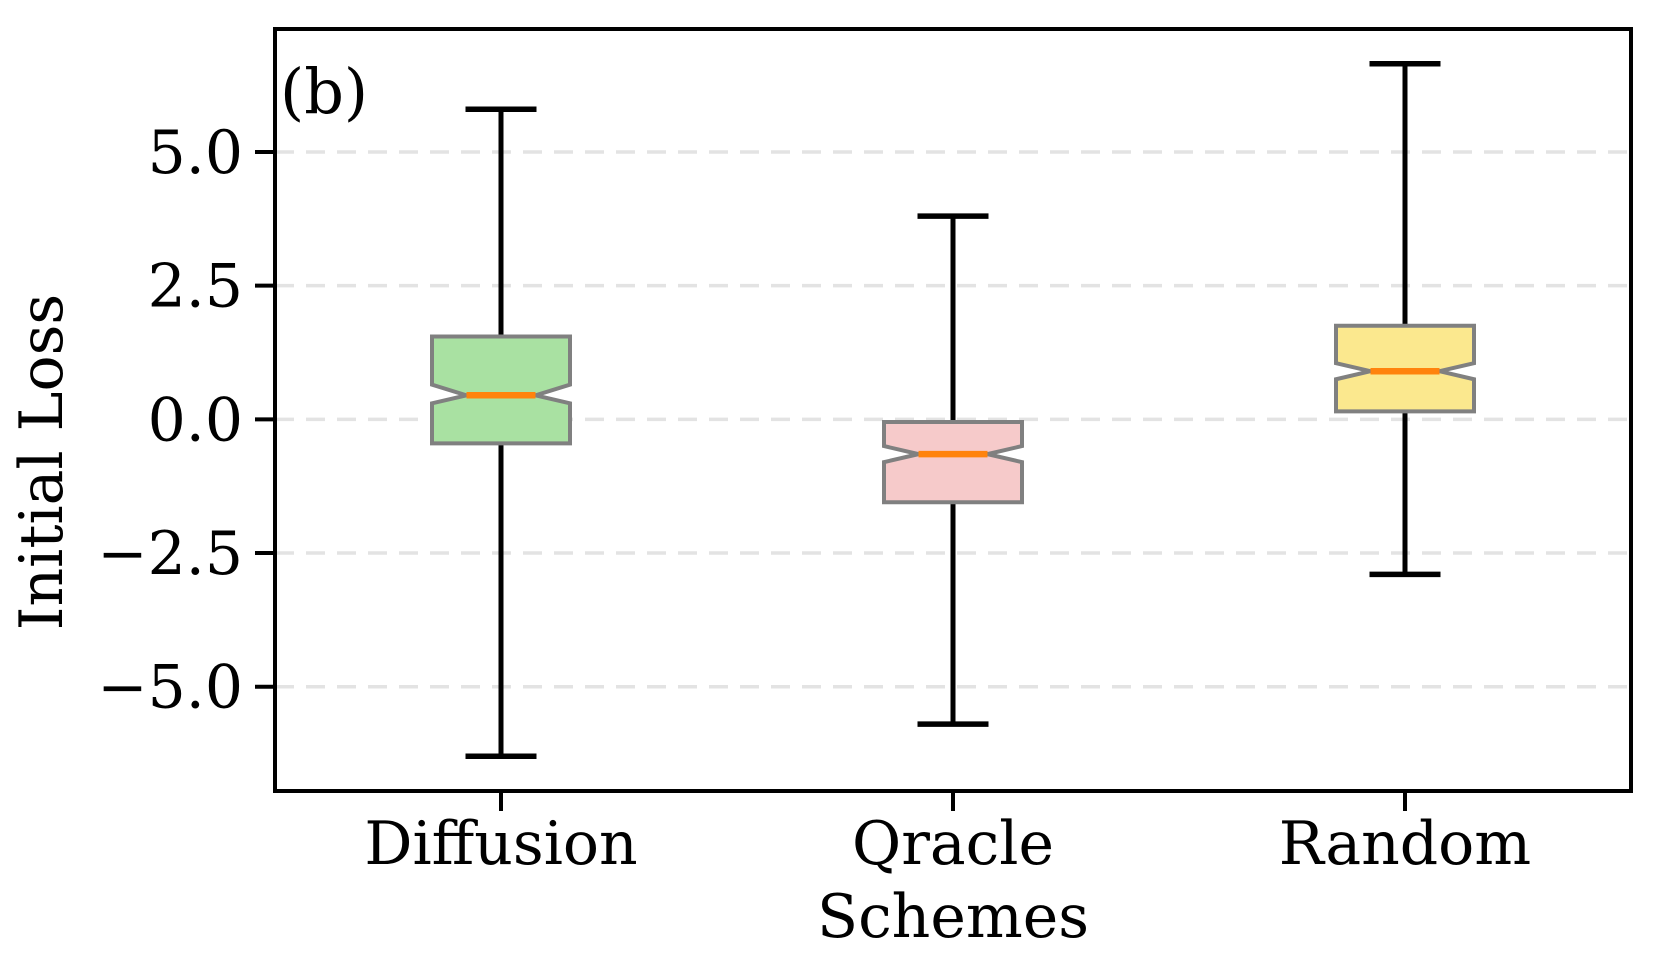 Image resolution: width=1661 pixels, height=980 pixels. I want to click on y-tick-label: 0.0, so click(195, 420).